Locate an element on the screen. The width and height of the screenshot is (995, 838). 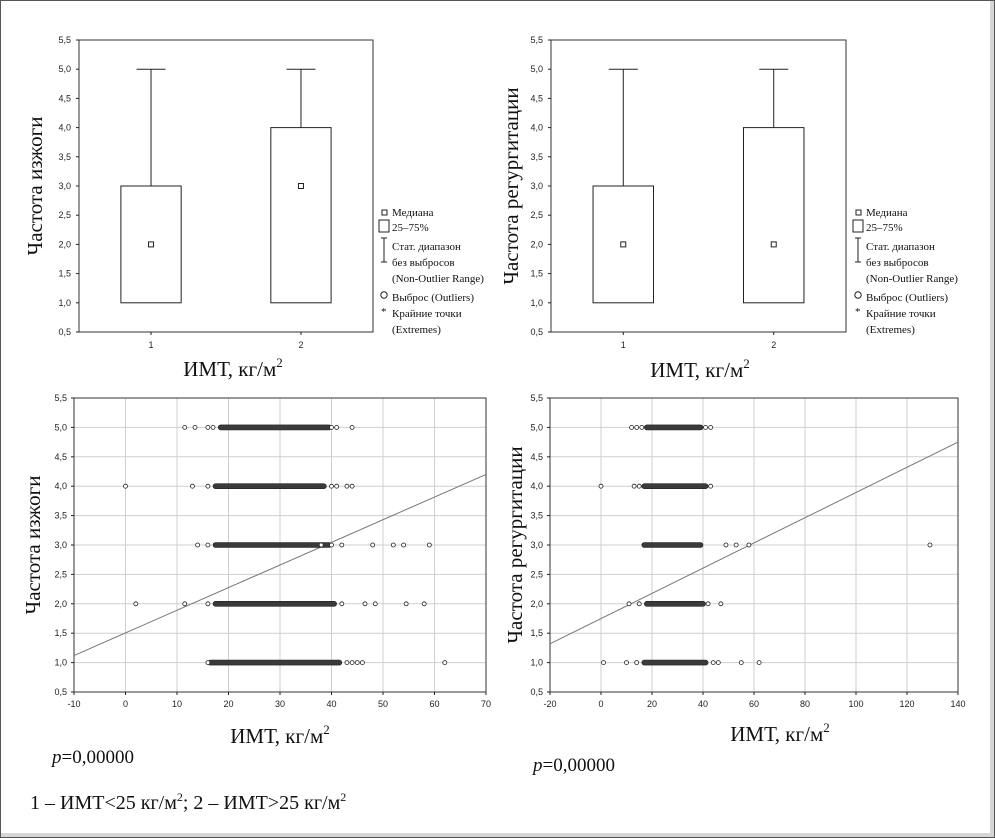
box is located at coordinates (773, 215).